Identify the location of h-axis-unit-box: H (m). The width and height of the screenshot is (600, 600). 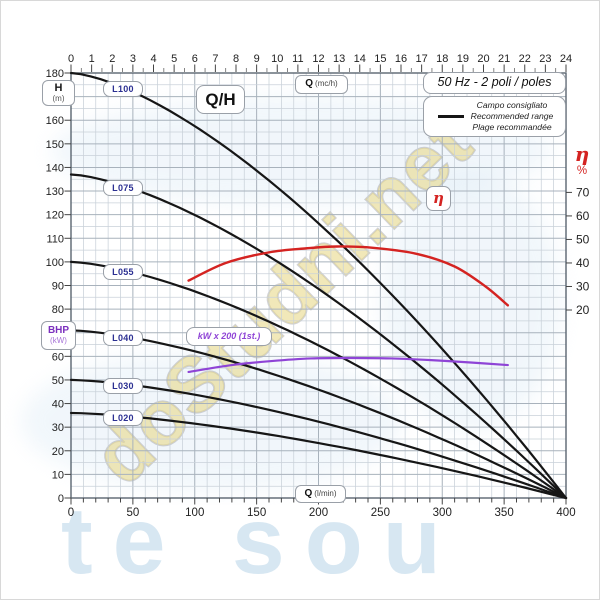
(58, 93).